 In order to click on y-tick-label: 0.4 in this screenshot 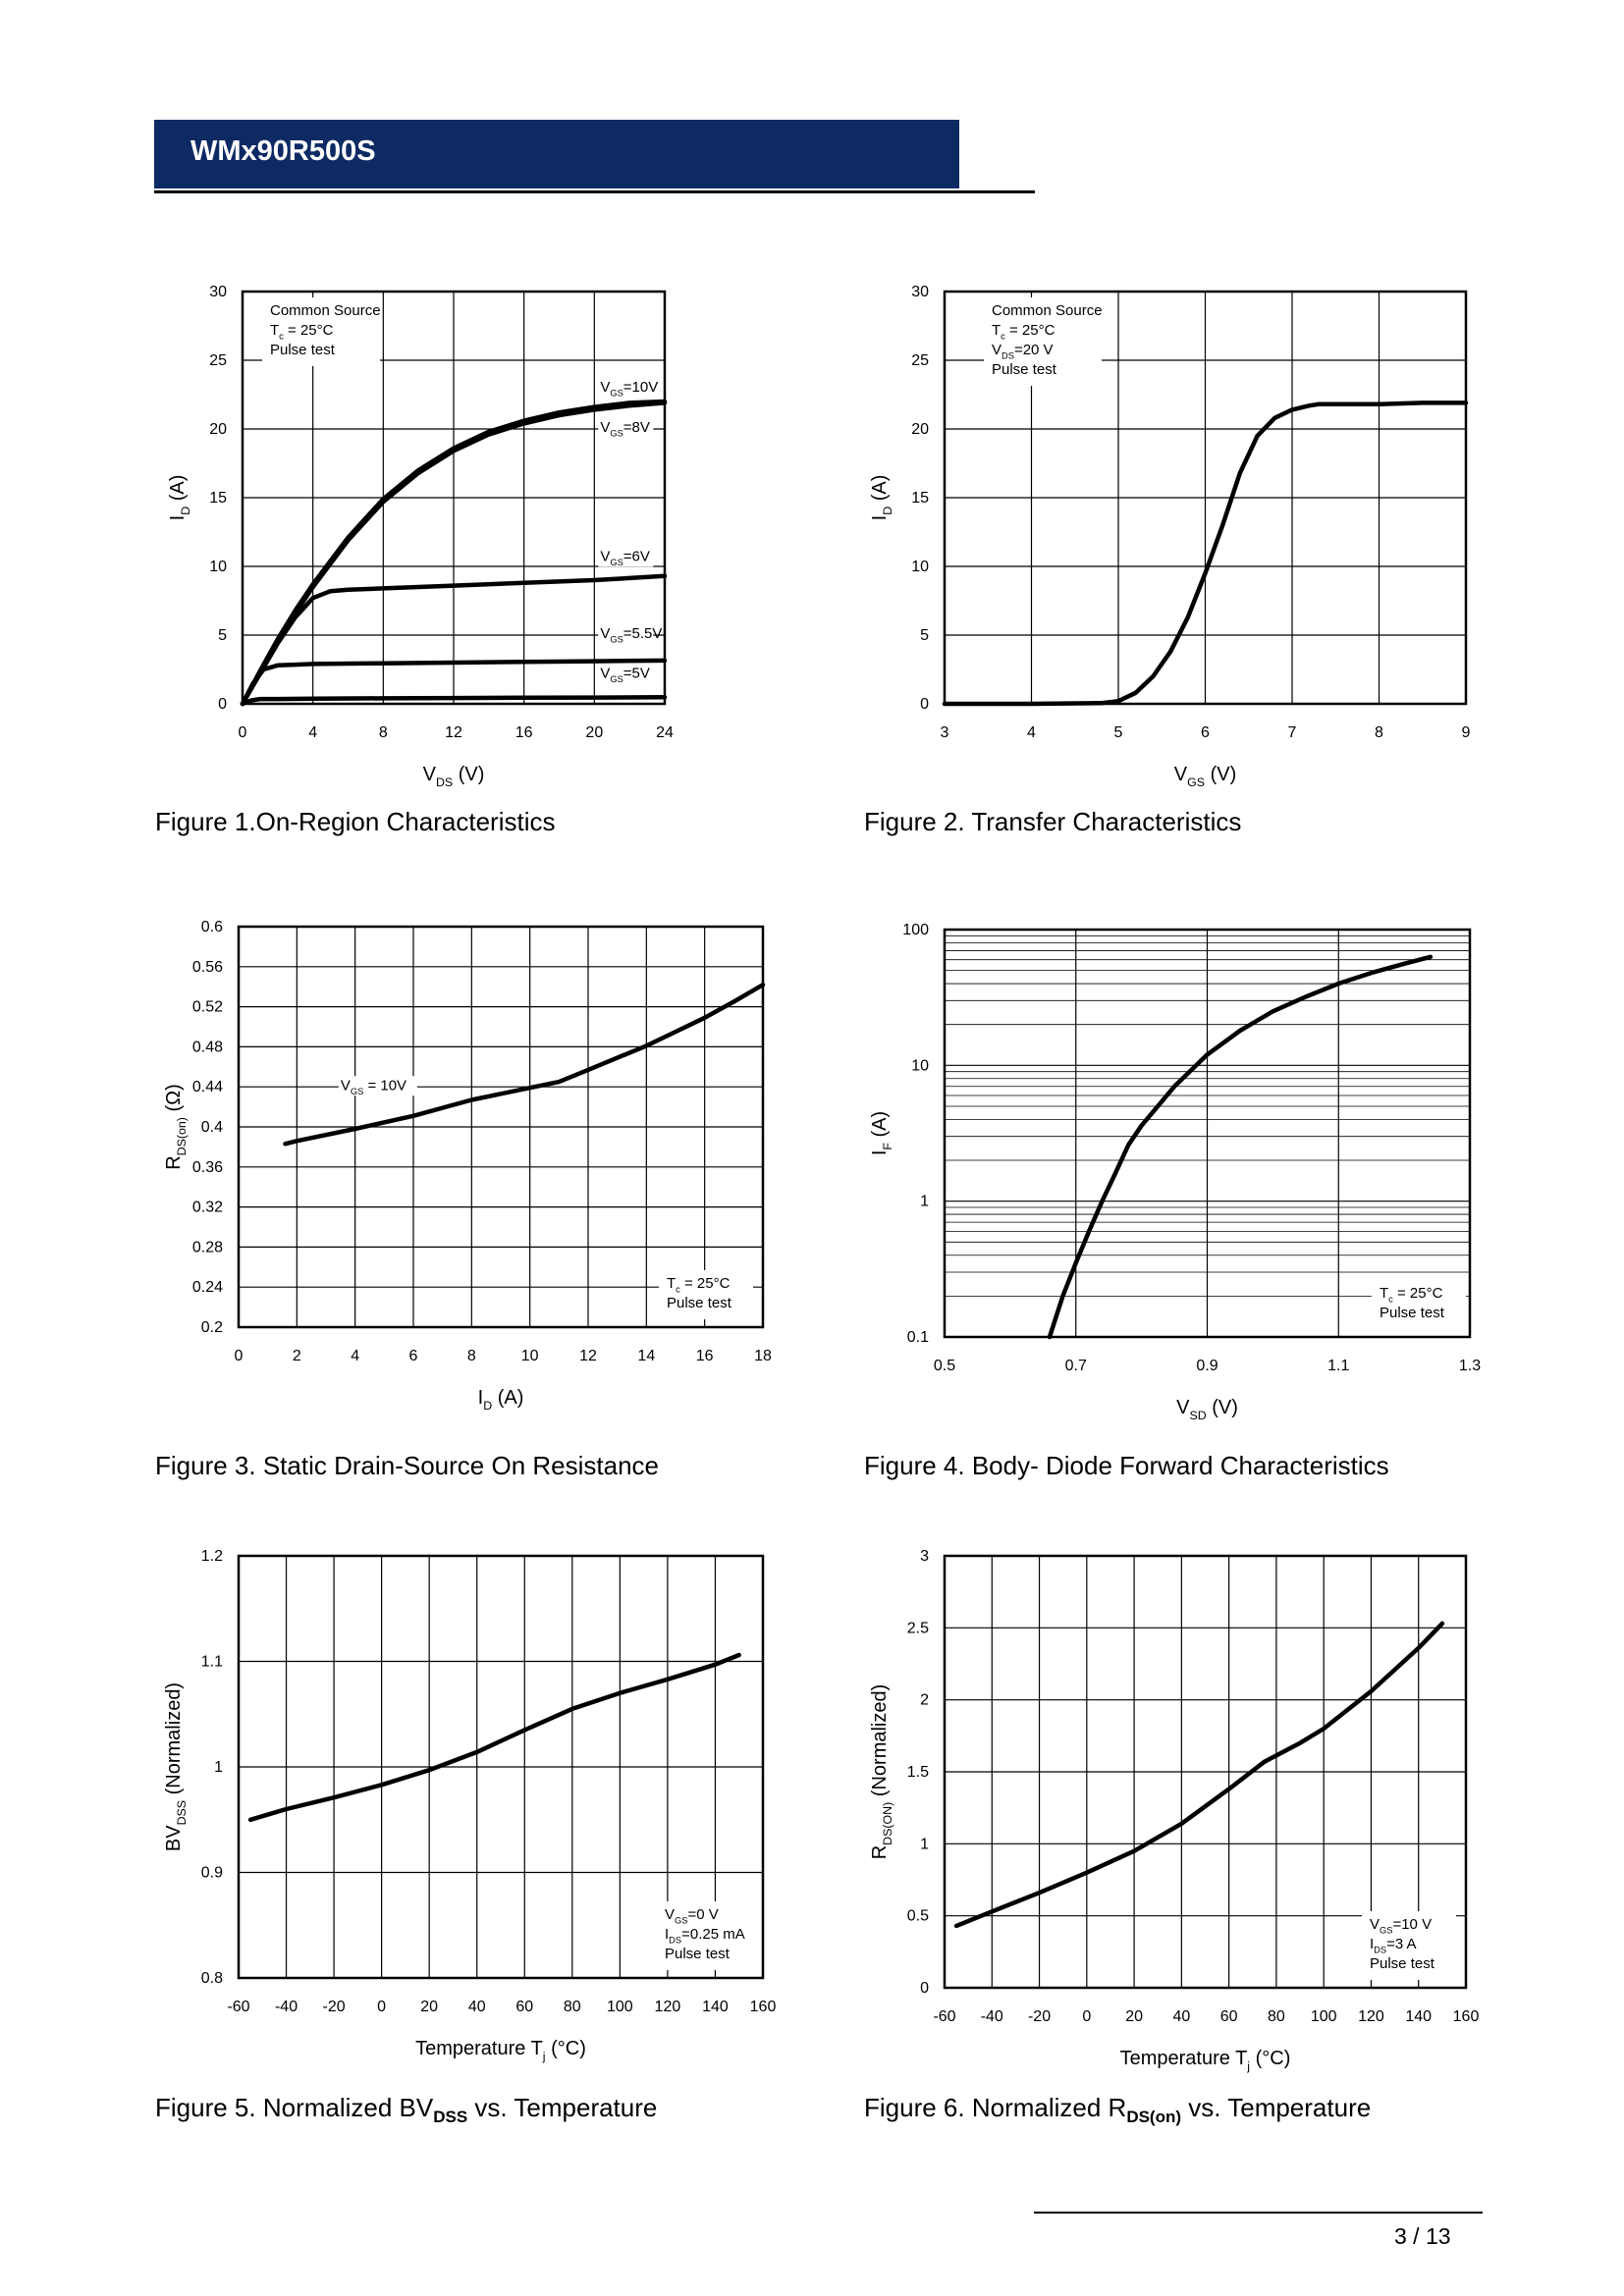, I will do `click(212, 1127)`.